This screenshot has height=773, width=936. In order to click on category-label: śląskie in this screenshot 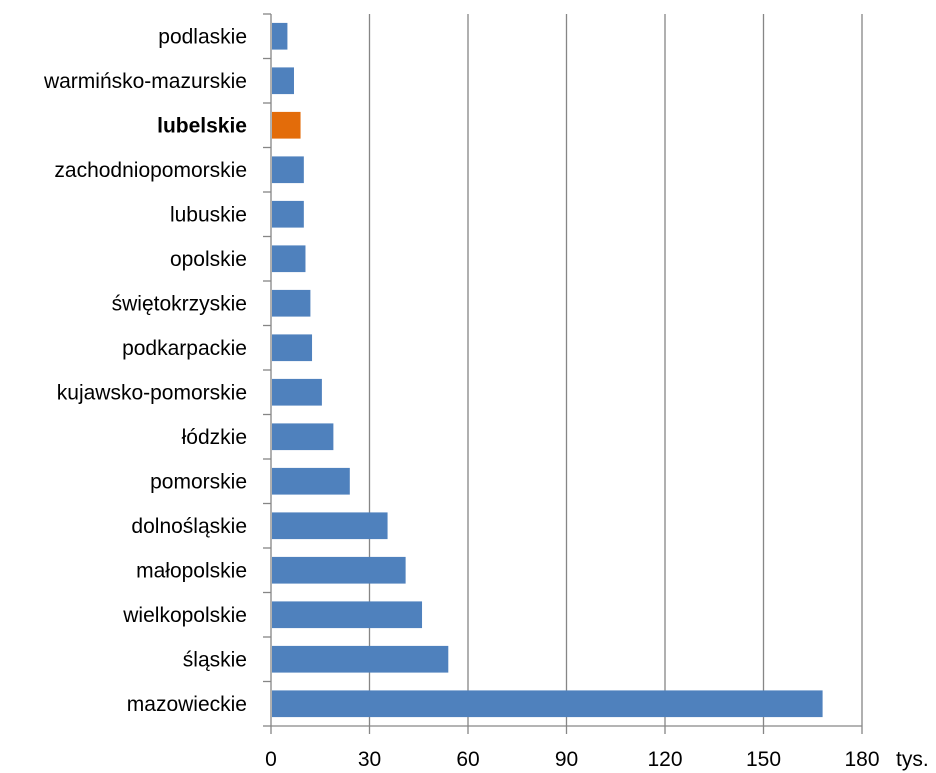, I will do `click(215, 659)`.